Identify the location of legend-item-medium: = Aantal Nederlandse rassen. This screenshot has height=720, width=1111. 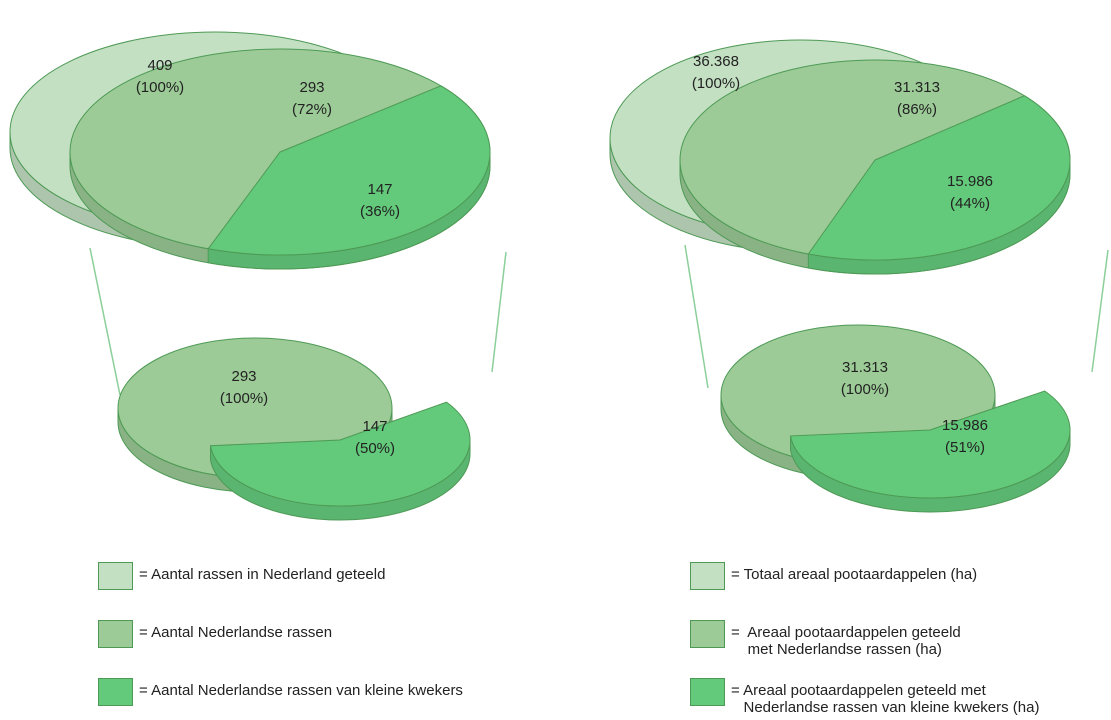
(215, 634).